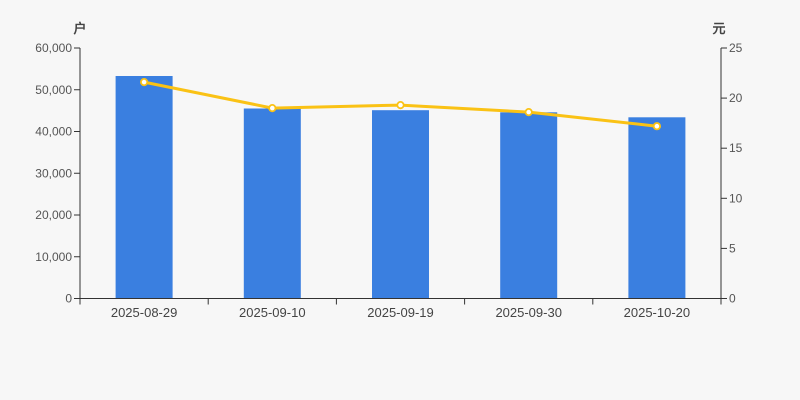 Image resolution: width=800 pixels, height=400 pixels. Describe the element at coordinates (53, 215) in the screenshot. I see `left-tick-label: 20,000` at that location.